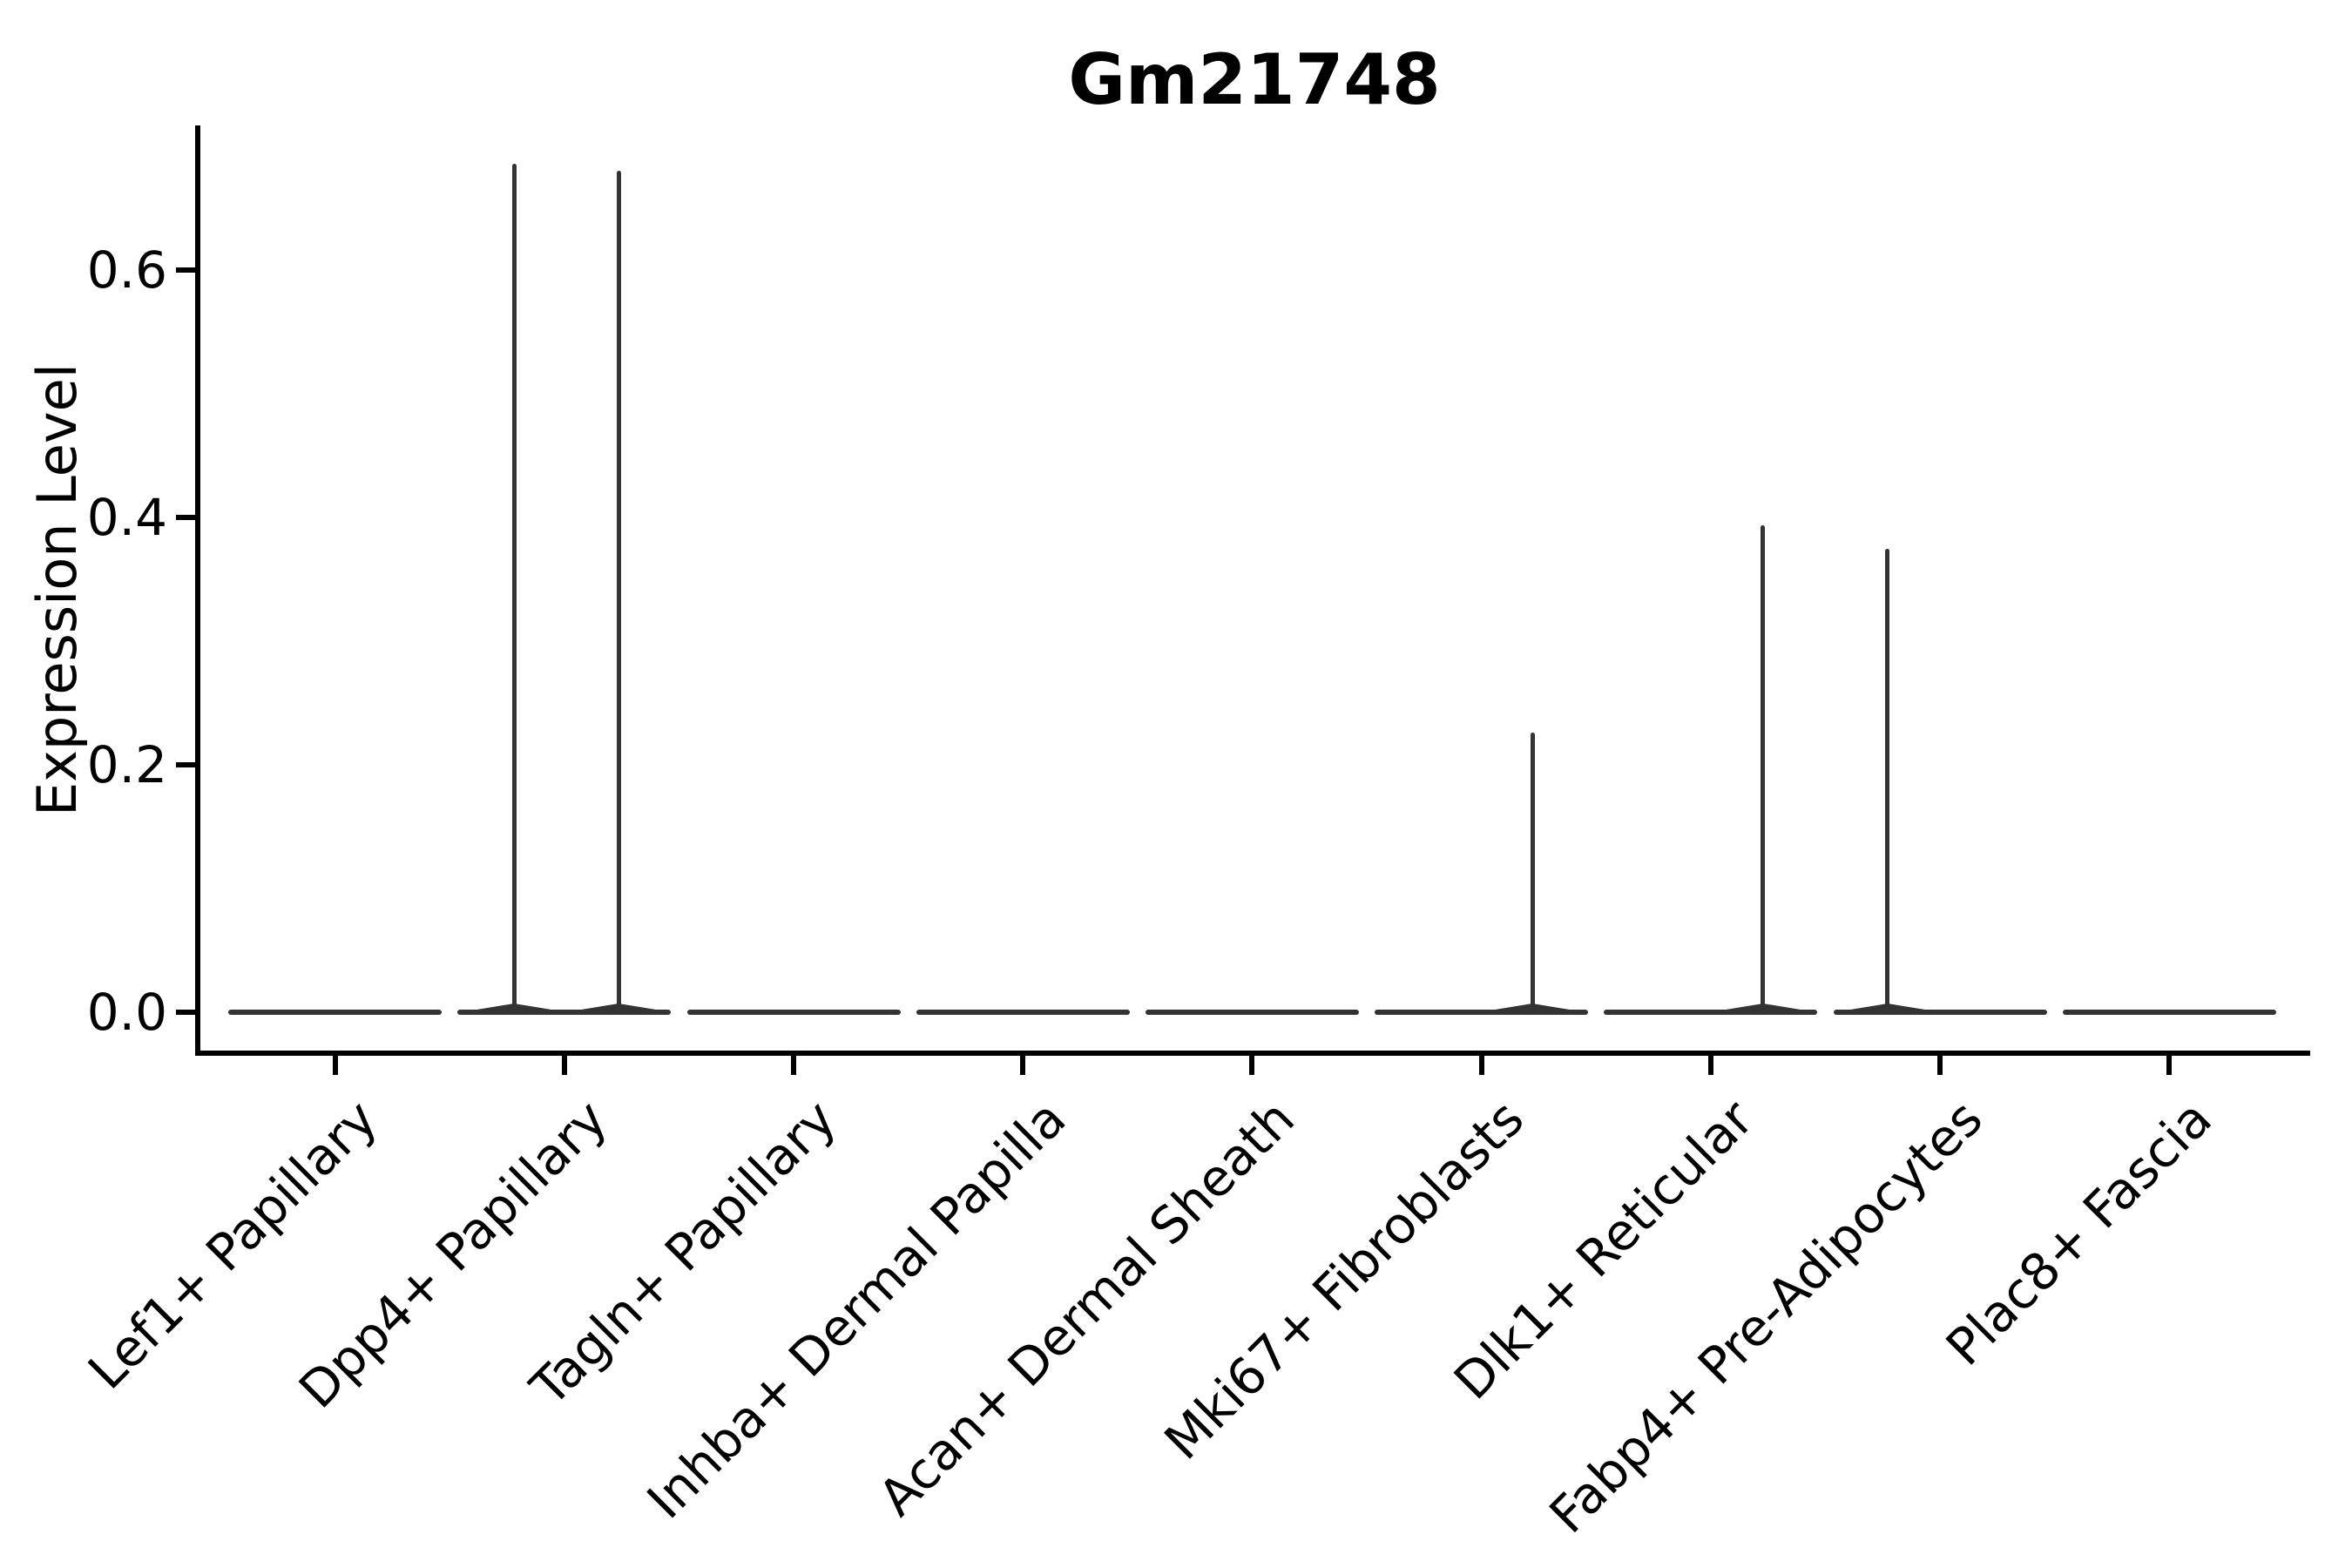 Image resolution: width=2352 pixels, height=1568 pixels. Describe the element at coordinates (126, 764) in the screenshot. I see `y-tick-label: 0.2` at that location.